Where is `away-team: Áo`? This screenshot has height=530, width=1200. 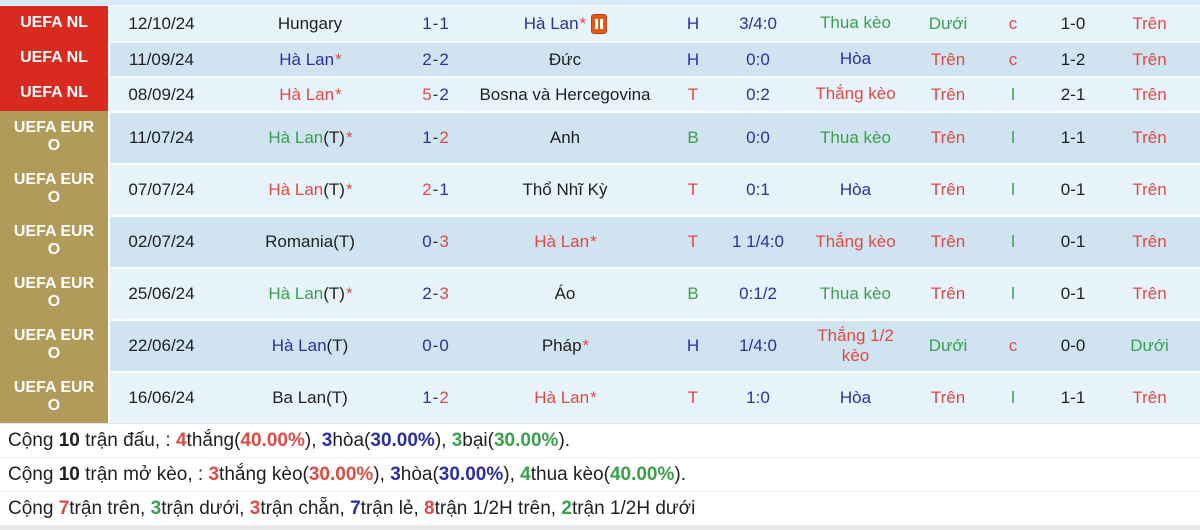 away-team: Áo is located at coordinates (565, 294).